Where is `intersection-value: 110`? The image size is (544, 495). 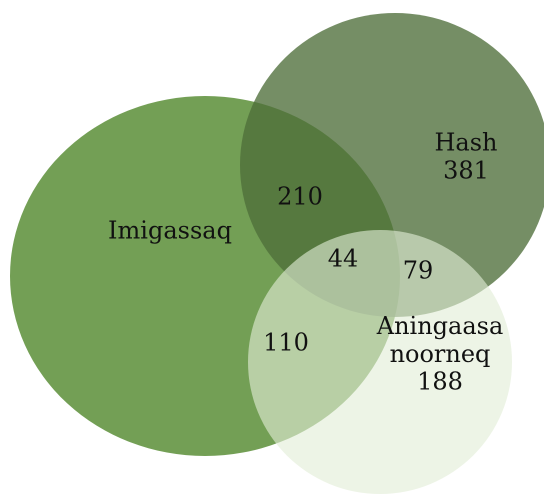 intersection-value: 110 is located at coordinates (286, 343).